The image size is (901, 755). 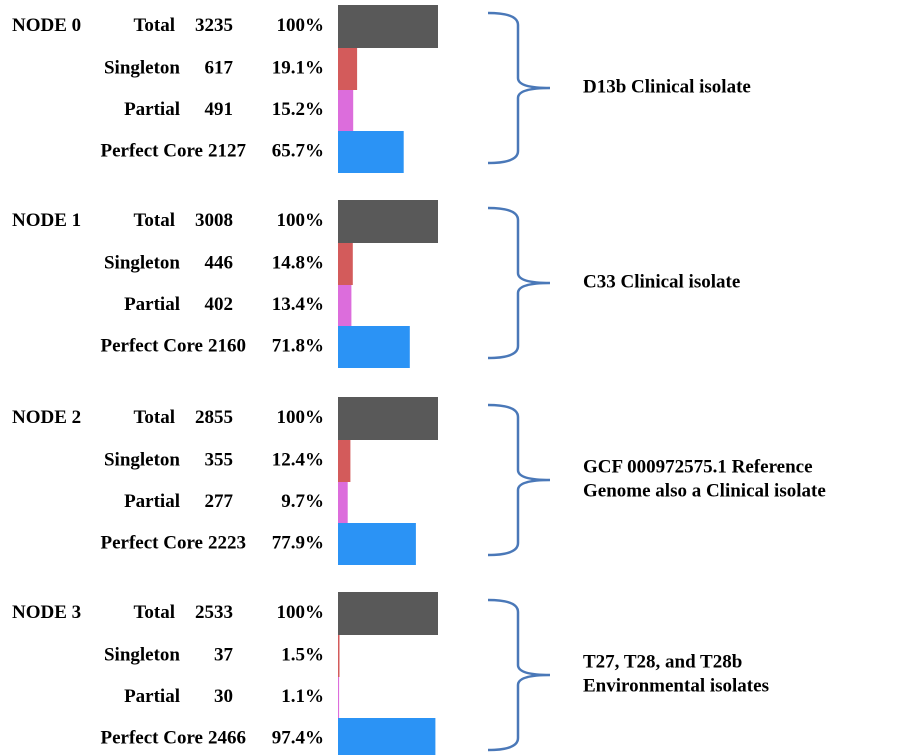 What do you see at coordinates (298, 345) in the screenshot?
I see `percent-label: 71.8%` at bounding box center [298, 345].